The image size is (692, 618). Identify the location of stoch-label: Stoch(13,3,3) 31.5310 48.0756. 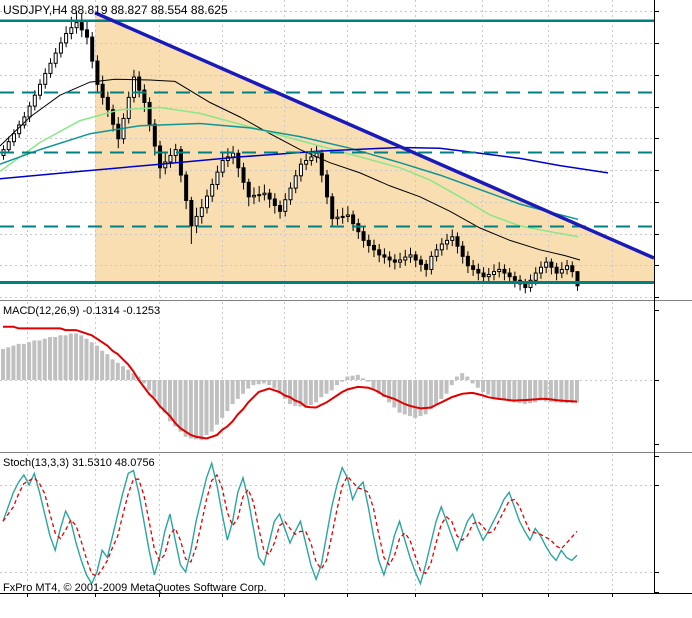
(79, 463).